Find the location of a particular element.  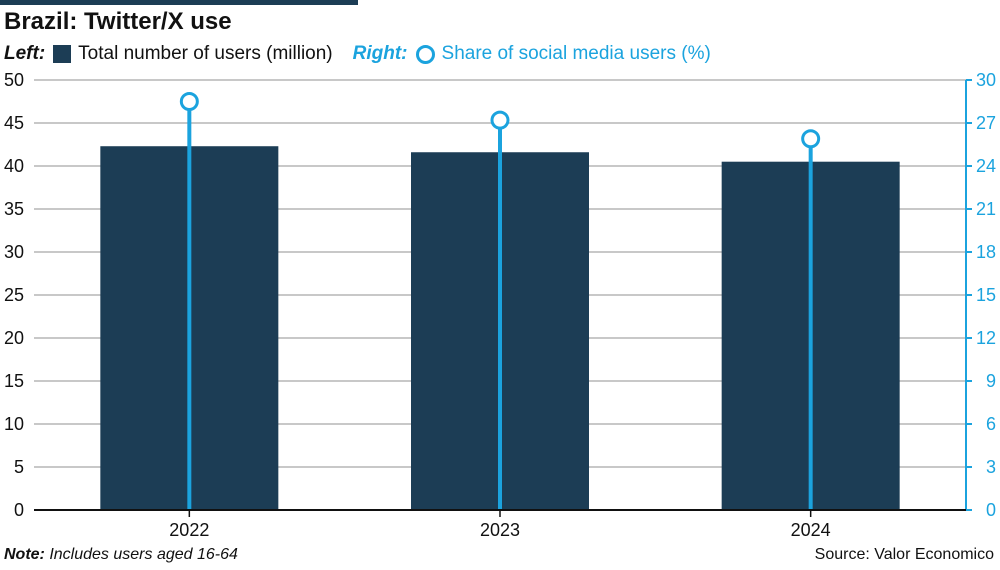

left-tick-label: 10 is located at coordinates (14, 424).